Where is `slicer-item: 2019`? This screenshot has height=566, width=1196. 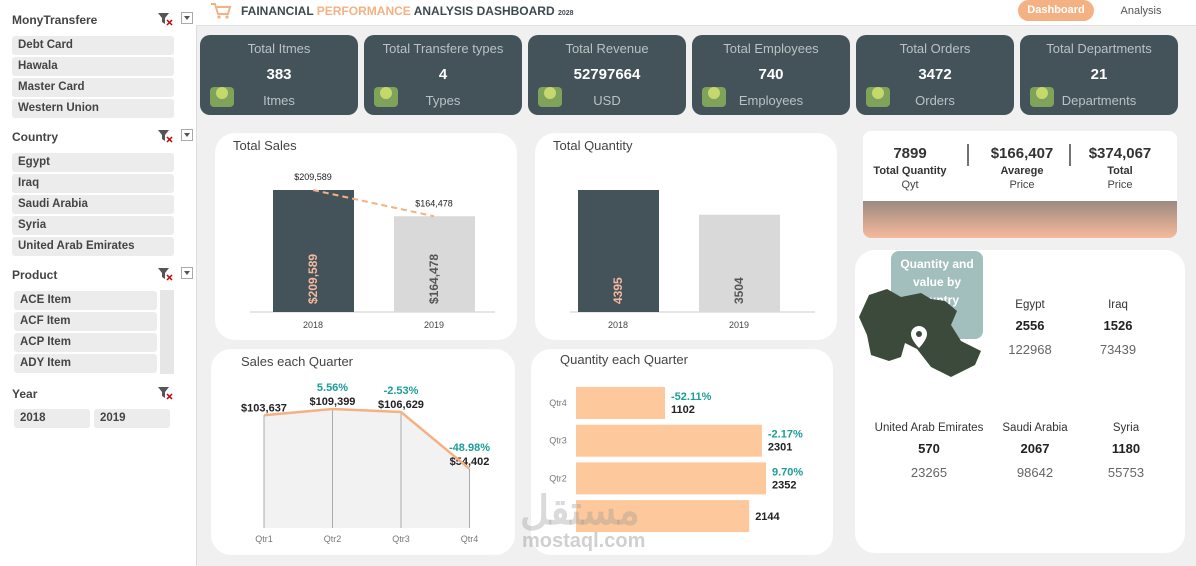 slicer-item: 2019 is located at coordinates (132, 418).